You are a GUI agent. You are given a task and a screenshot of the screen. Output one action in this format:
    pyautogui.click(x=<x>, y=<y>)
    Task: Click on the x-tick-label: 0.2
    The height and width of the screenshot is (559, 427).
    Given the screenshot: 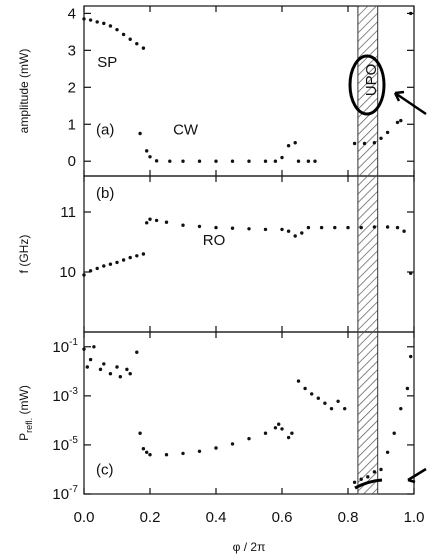 What is the action you would take?
    pyautogui.click(x=150, y=517)
    